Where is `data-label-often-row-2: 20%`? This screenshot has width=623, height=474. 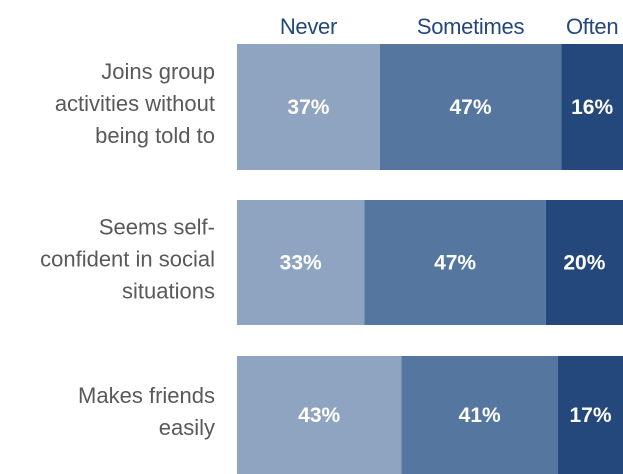 data-label-often-row-2: 20% is located at coordinates (584, 263).